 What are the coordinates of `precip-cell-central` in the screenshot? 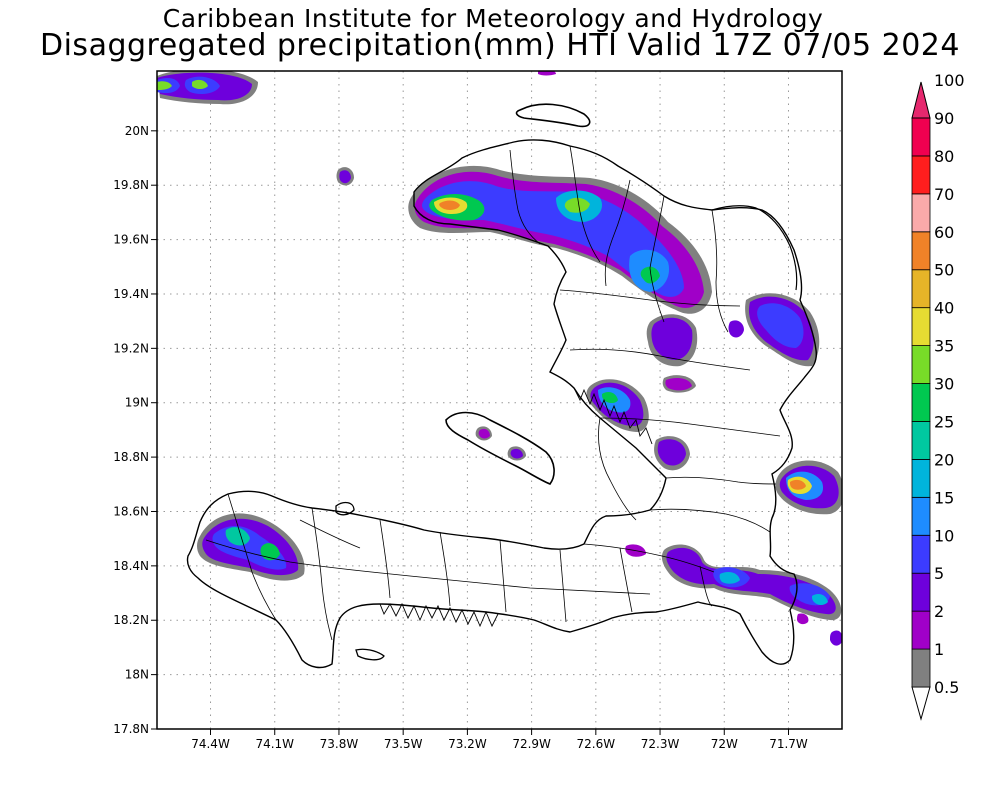 It's located at (672, 453).